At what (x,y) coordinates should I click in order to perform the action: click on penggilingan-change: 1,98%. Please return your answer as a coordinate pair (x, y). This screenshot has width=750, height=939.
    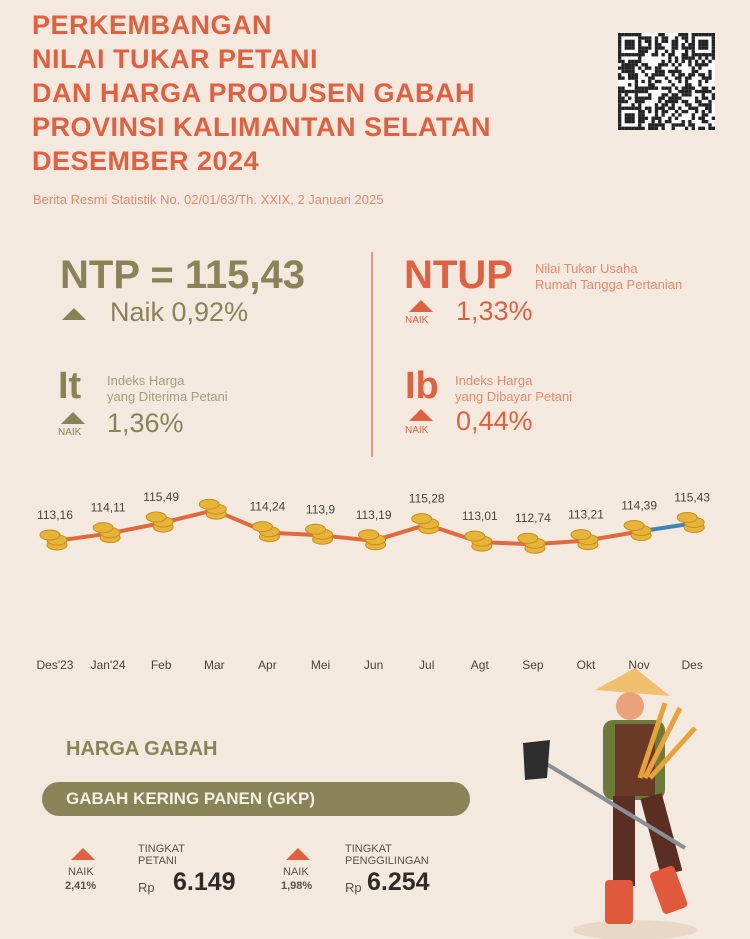
    Looking at the image, I should click on (297, 886).